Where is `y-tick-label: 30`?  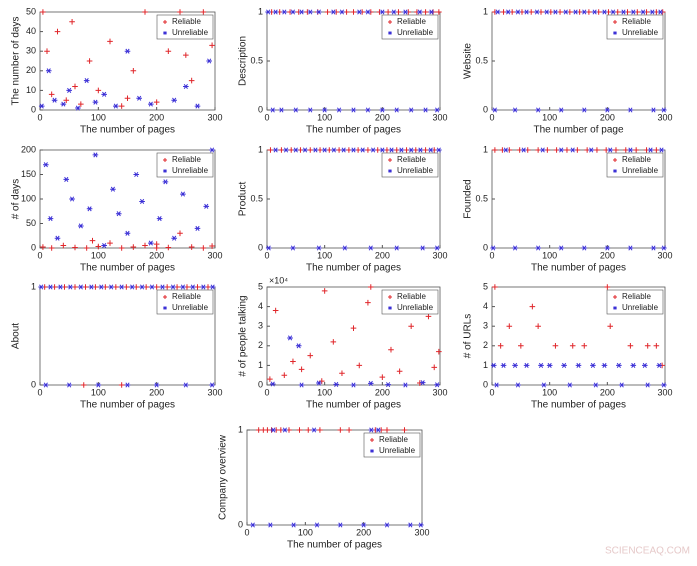 y-tick-label: 30 is located at coordinates (31, 51).